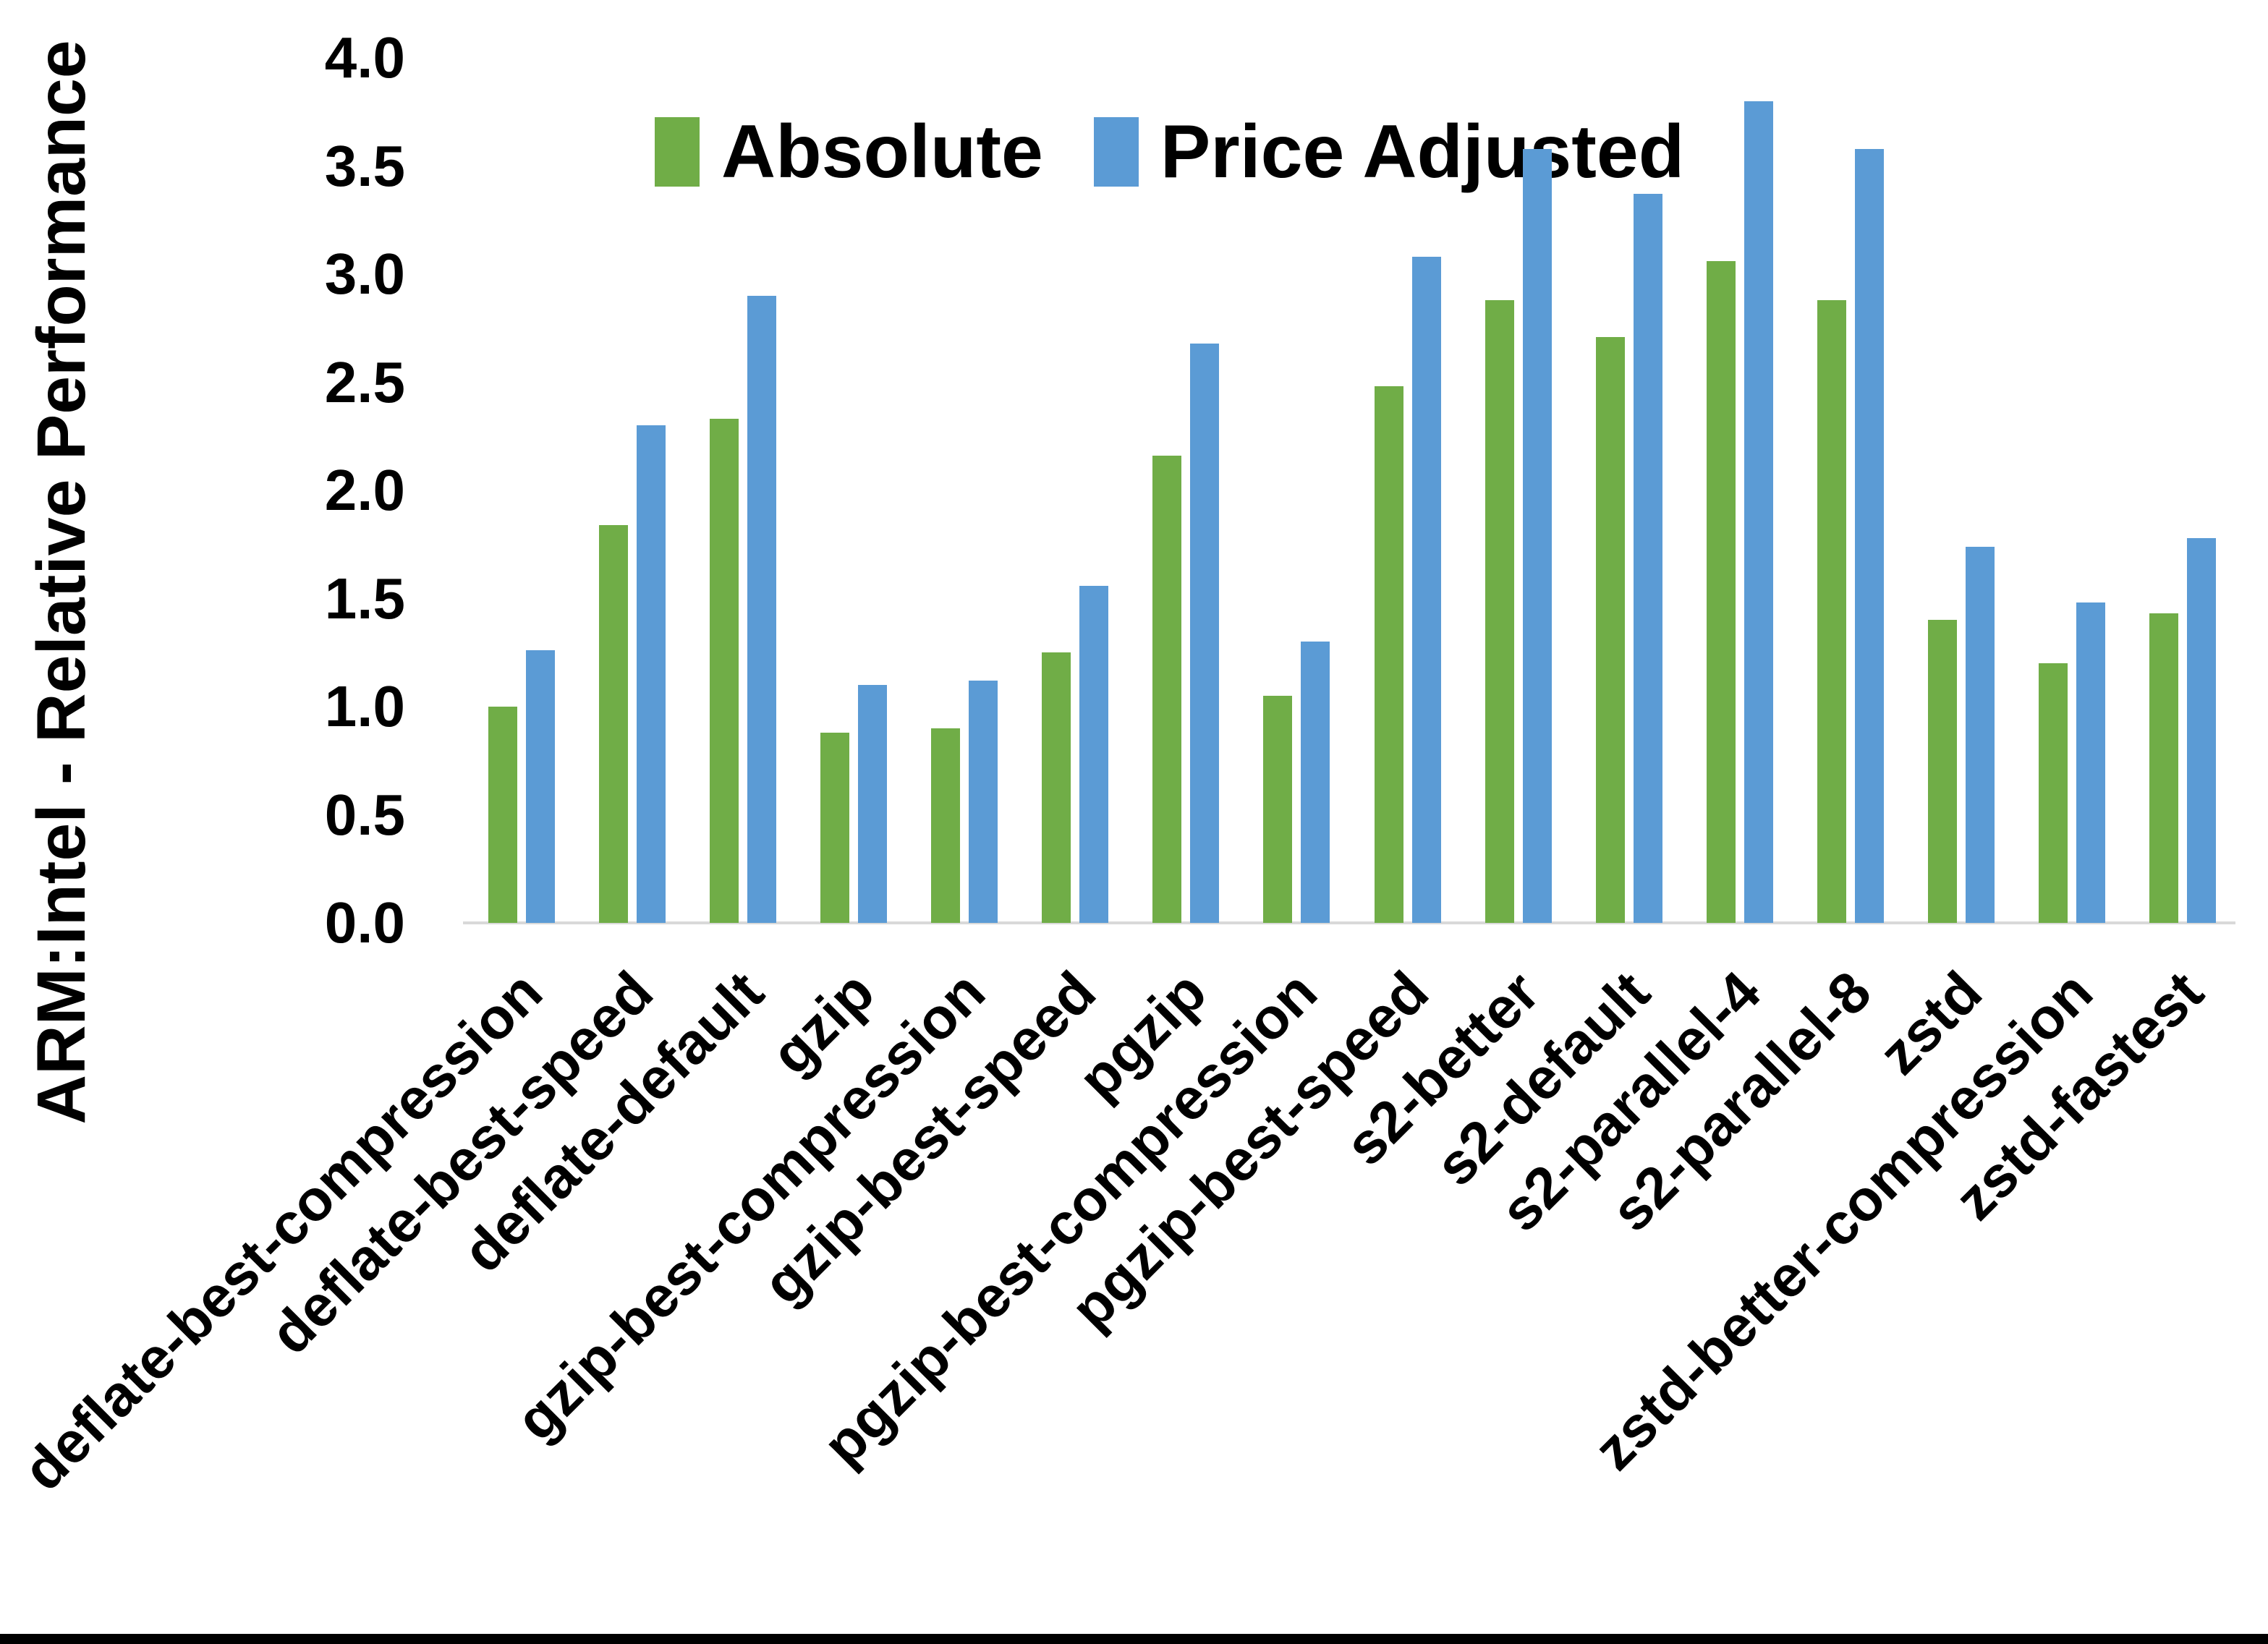 The height and width of the screenshot is (1644, 2268). What do you see at coordinates (364, 490) in the screenshot?
I see `y-tick-label-2.0: 2.0` at bounding box center [364, 490].